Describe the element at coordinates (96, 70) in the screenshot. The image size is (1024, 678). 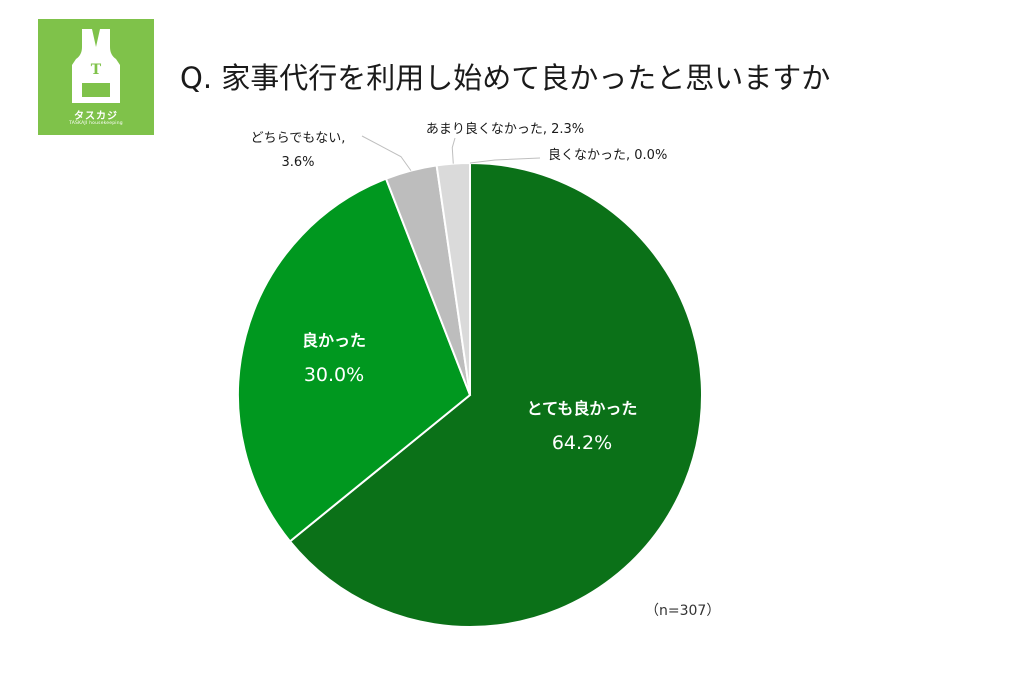
I see `logo-letter: T` at that location.